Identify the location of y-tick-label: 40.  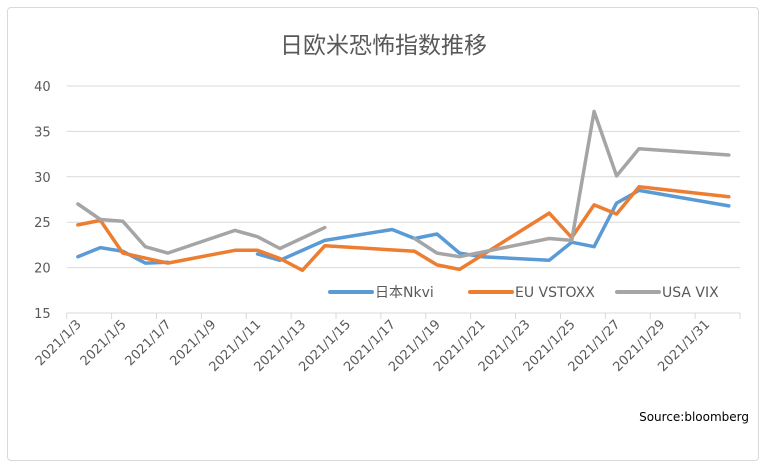
(42, 87).